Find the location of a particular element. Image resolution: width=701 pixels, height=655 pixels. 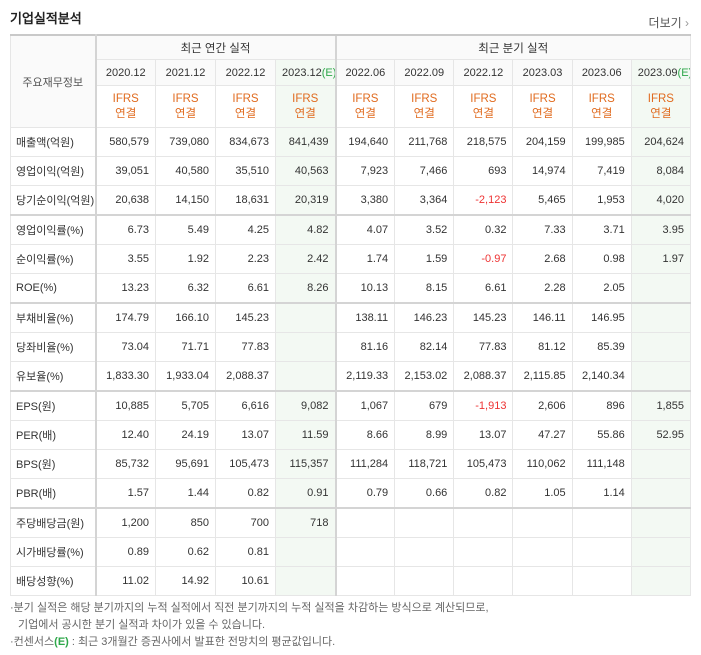

period-header: 2022.12 is located at coordinates (483, 72).